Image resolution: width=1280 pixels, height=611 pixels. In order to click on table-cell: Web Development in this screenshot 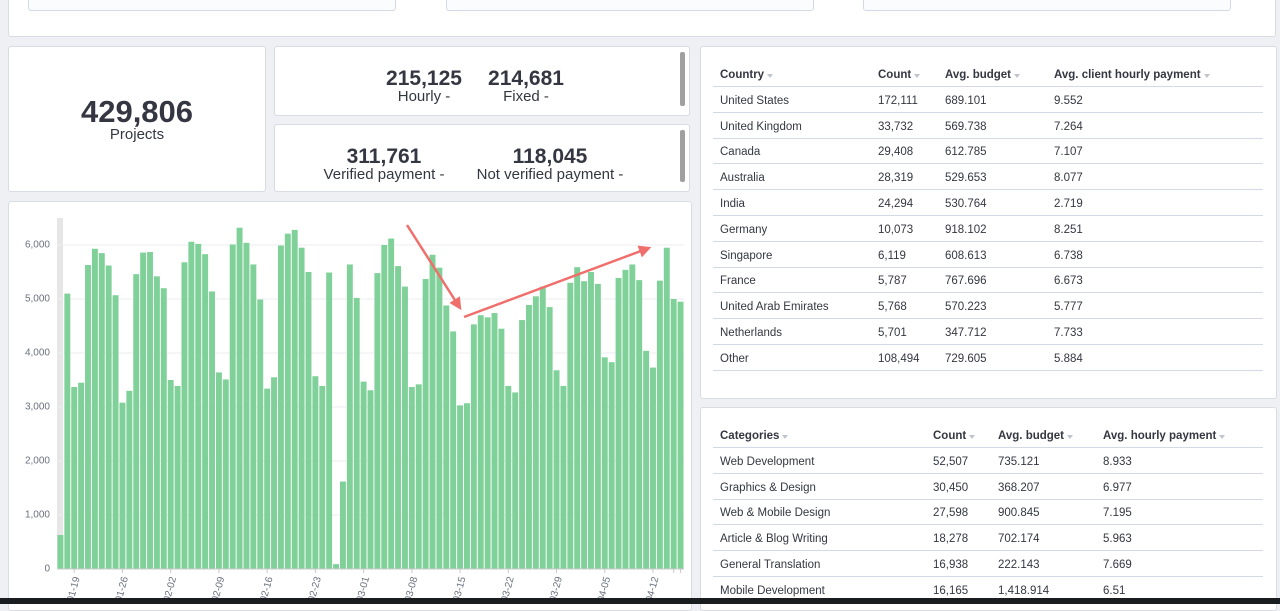, I will do `click(767, 461)`.